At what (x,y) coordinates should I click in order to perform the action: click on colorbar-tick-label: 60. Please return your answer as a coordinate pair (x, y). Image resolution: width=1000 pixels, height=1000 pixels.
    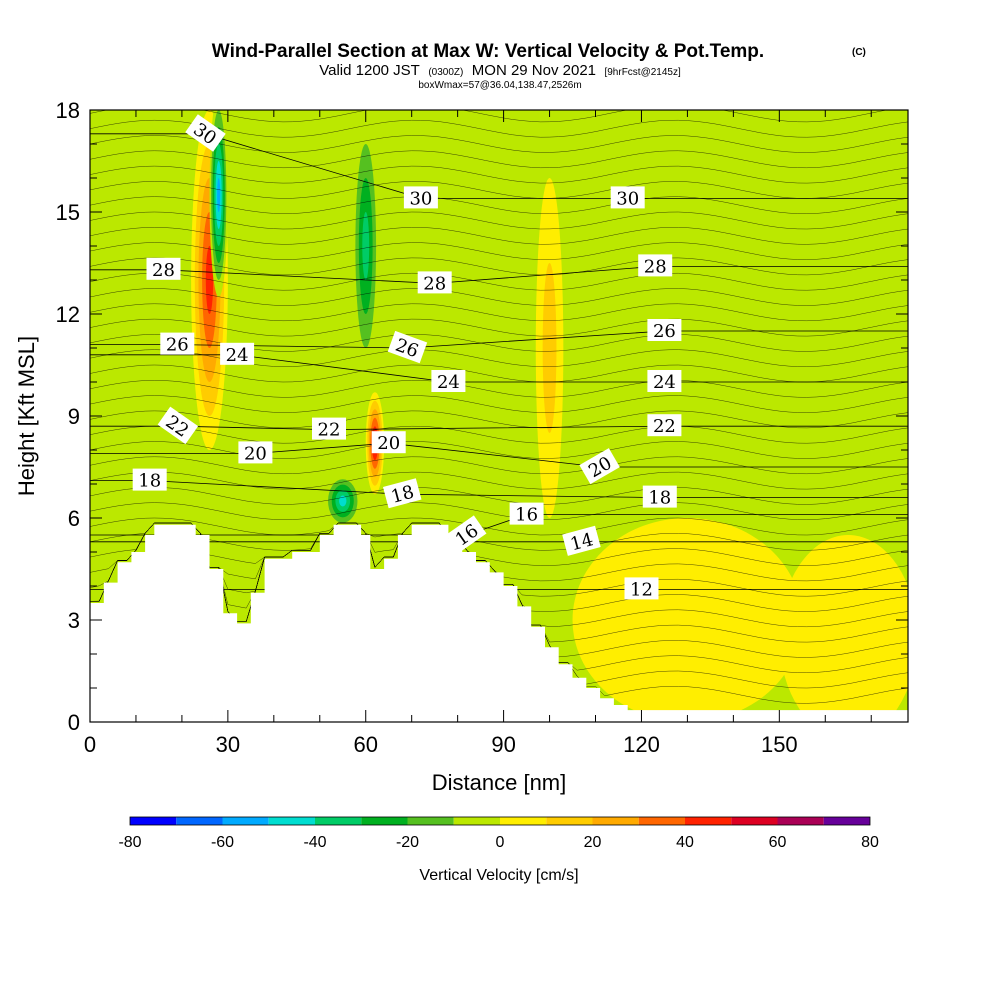
    Looking at the image, I should click on (778, 842).